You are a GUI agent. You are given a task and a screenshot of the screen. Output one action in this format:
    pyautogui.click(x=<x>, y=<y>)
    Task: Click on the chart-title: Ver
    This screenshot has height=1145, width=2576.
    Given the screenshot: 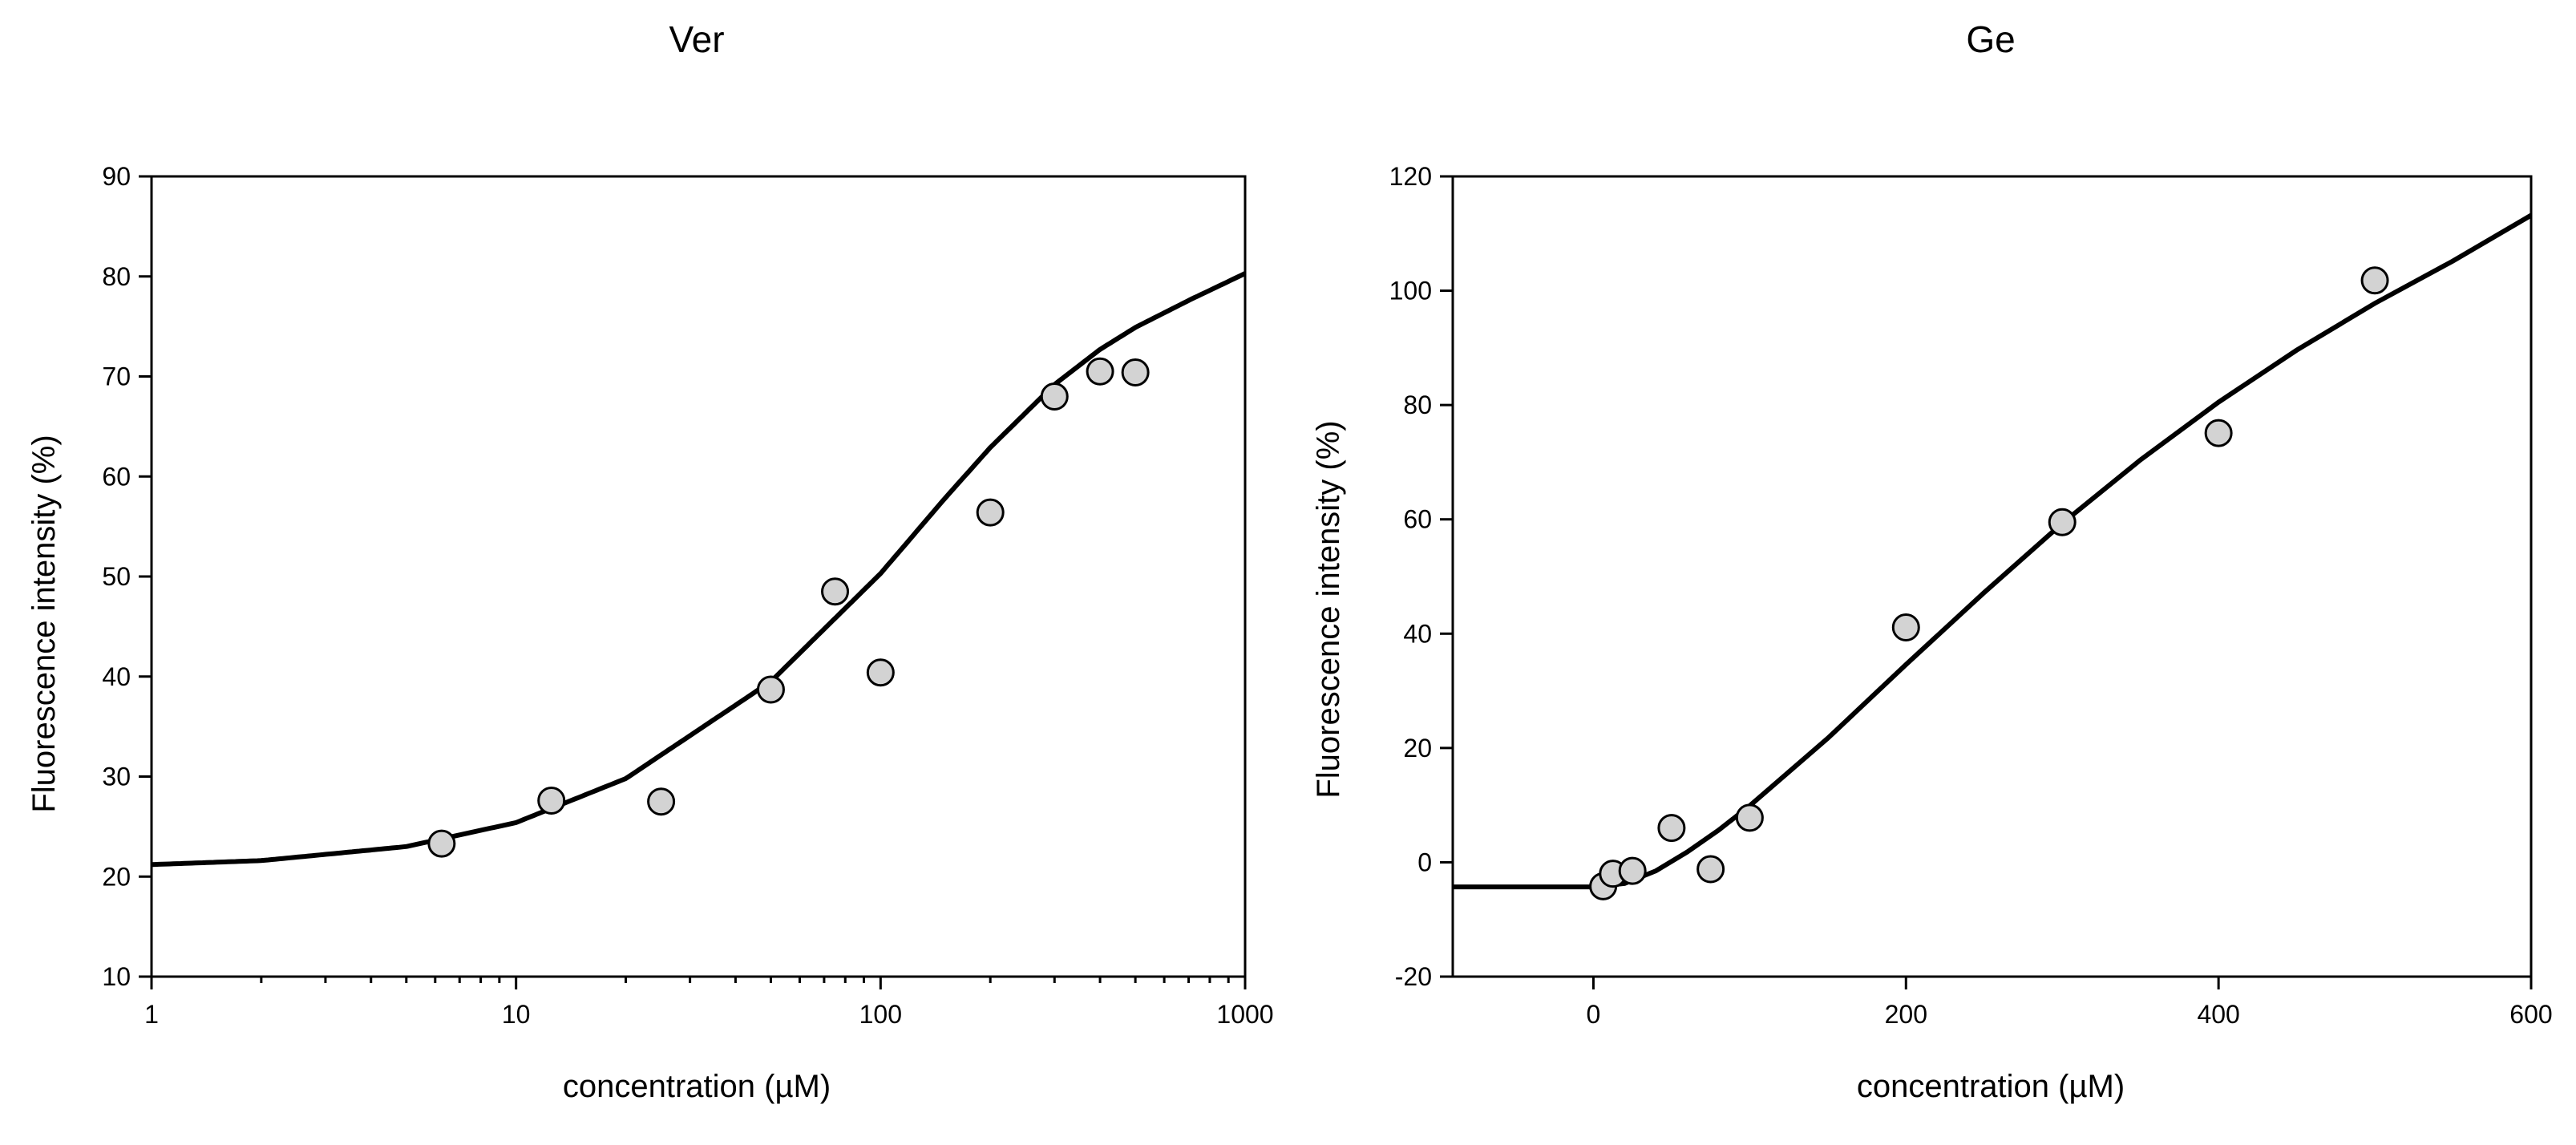 What is the action you would take?
    pyautogui.click(x=696, y=39)
    